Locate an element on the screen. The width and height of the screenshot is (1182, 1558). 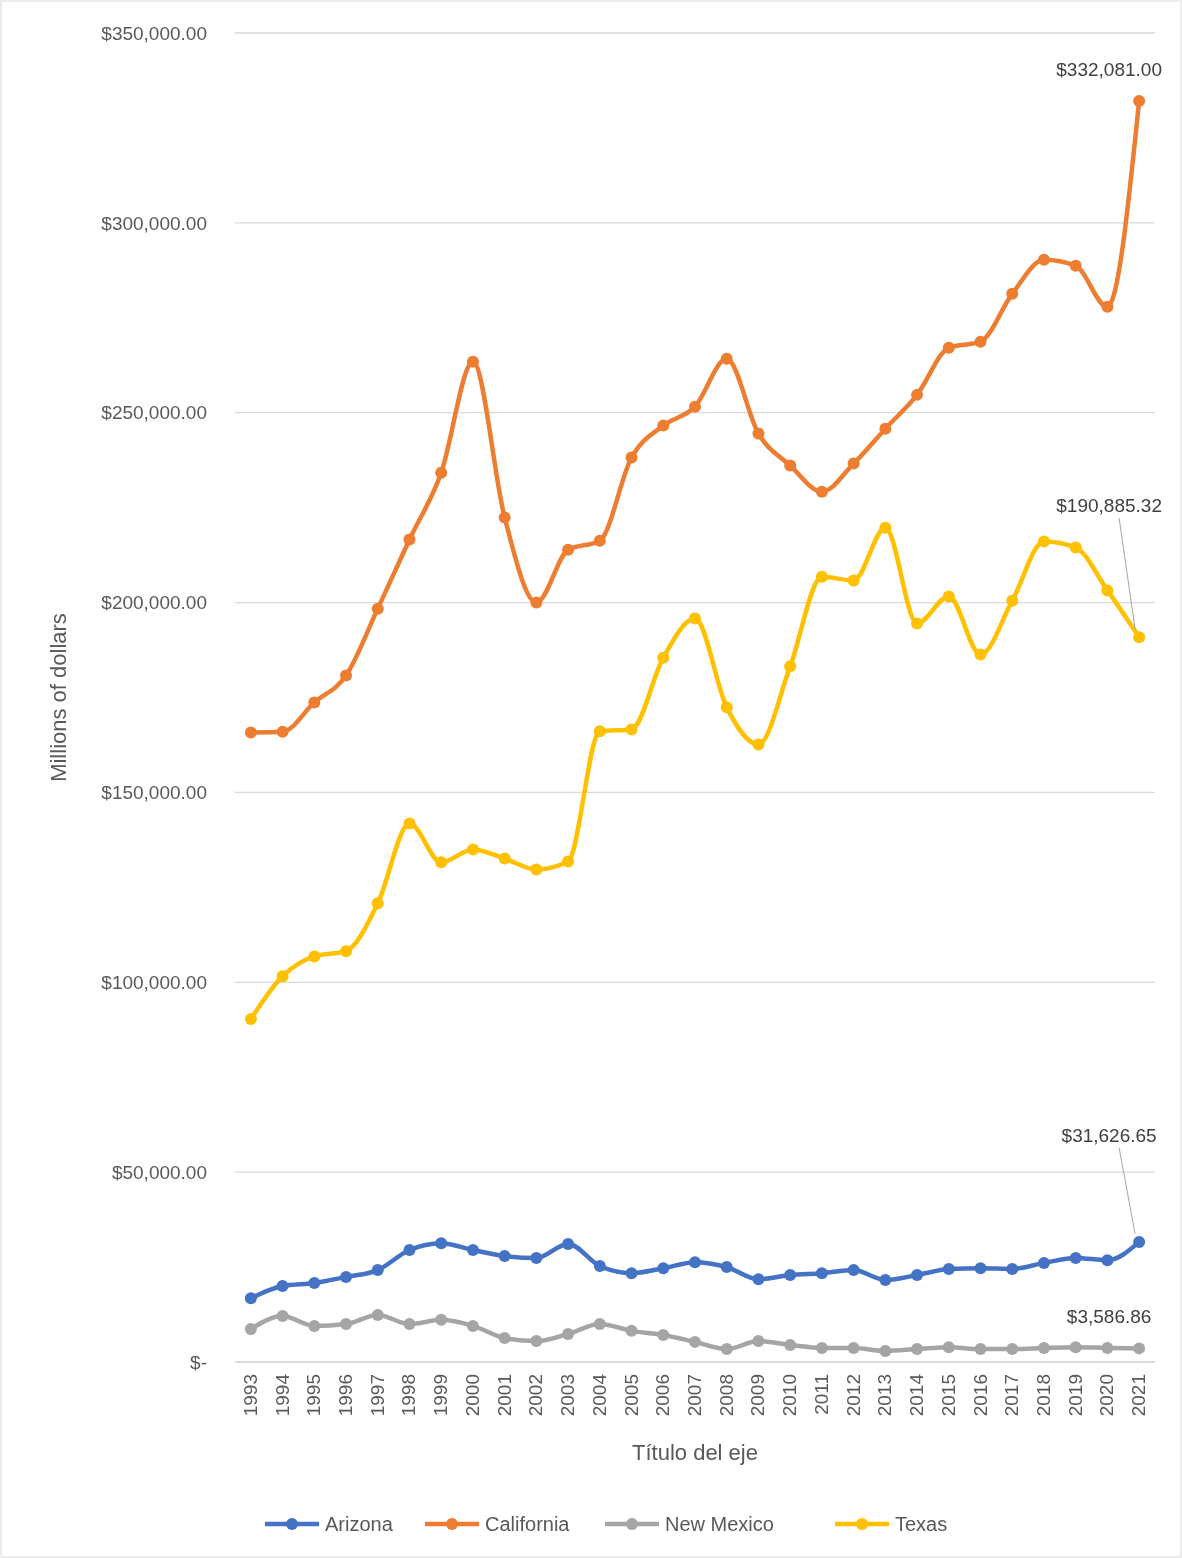
x-tick-label: 2005 is located at coordinates (631, 1395).